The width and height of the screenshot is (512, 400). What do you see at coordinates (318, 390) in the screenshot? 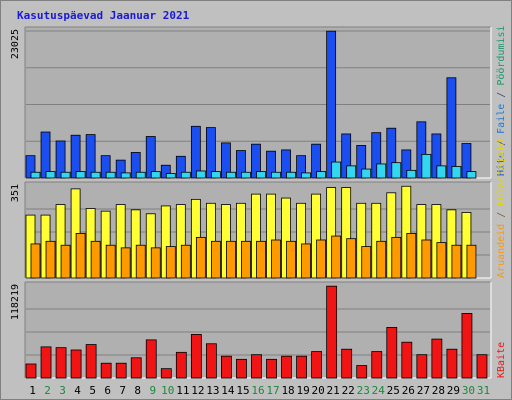
I see `x-tick-label: 20` at bounding box center [318, 390].